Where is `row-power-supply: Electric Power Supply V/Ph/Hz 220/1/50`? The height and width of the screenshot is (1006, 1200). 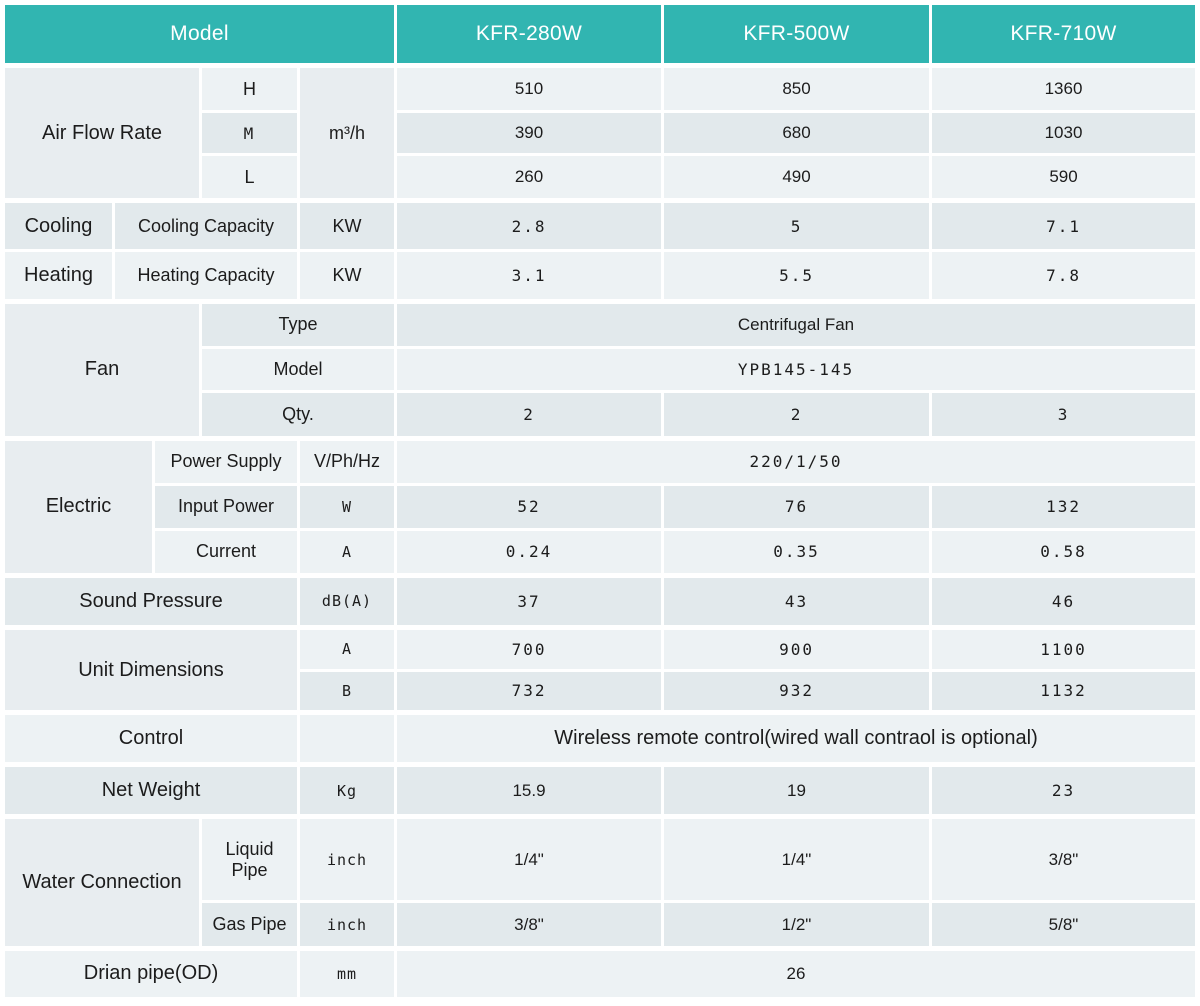
row-power-supply: Electric Power Supply V/Ph/Hz 220/1/50 is located at coordinates (600, 506).